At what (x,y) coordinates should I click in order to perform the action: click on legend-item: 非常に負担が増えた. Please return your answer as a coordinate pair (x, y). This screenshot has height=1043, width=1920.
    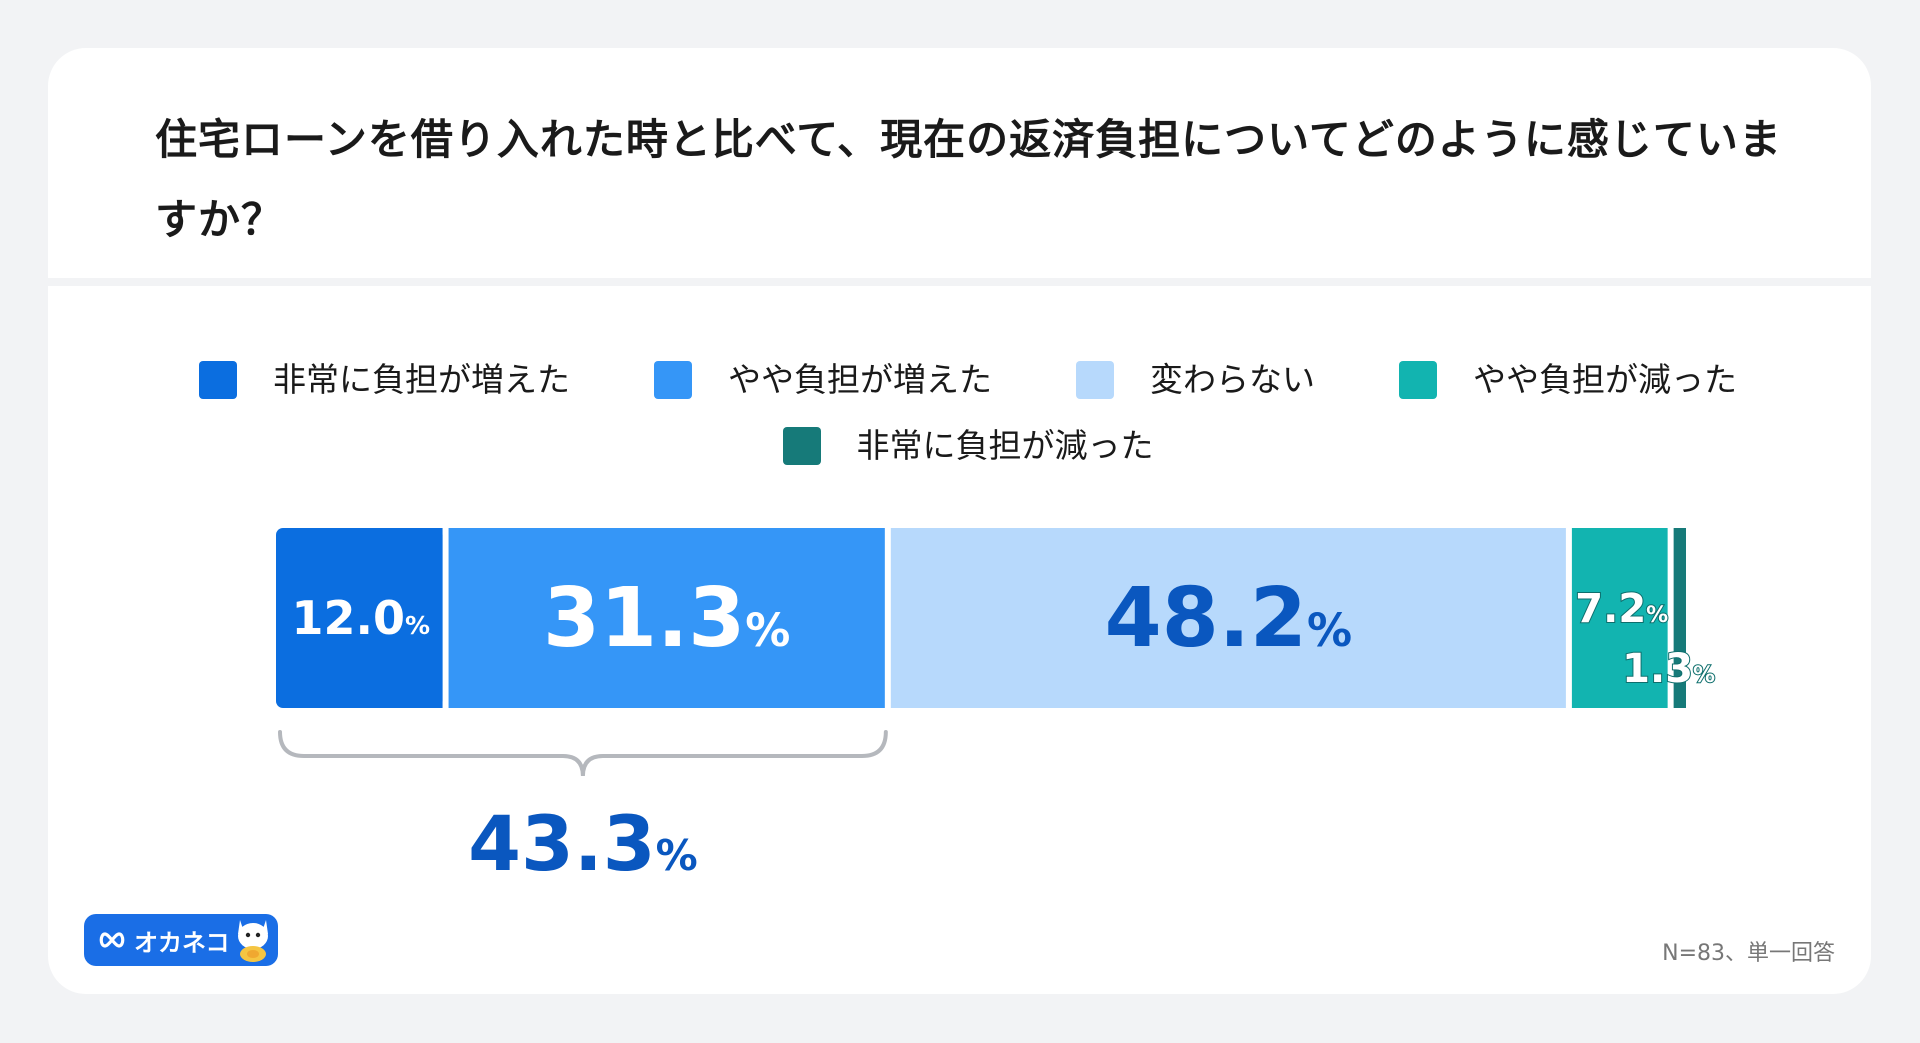
    Looking at the image, I should click on (384, 380).